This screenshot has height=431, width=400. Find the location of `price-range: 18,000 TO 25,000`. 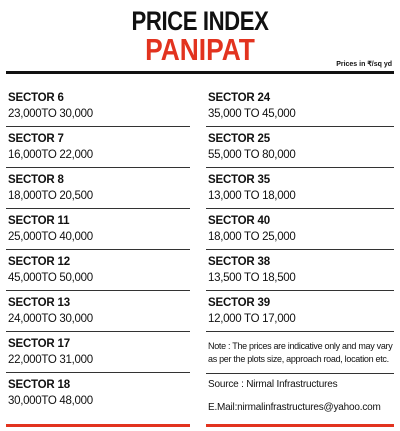

price-range: 18,000 TO 25,000 is located at coordinates (252, 237).